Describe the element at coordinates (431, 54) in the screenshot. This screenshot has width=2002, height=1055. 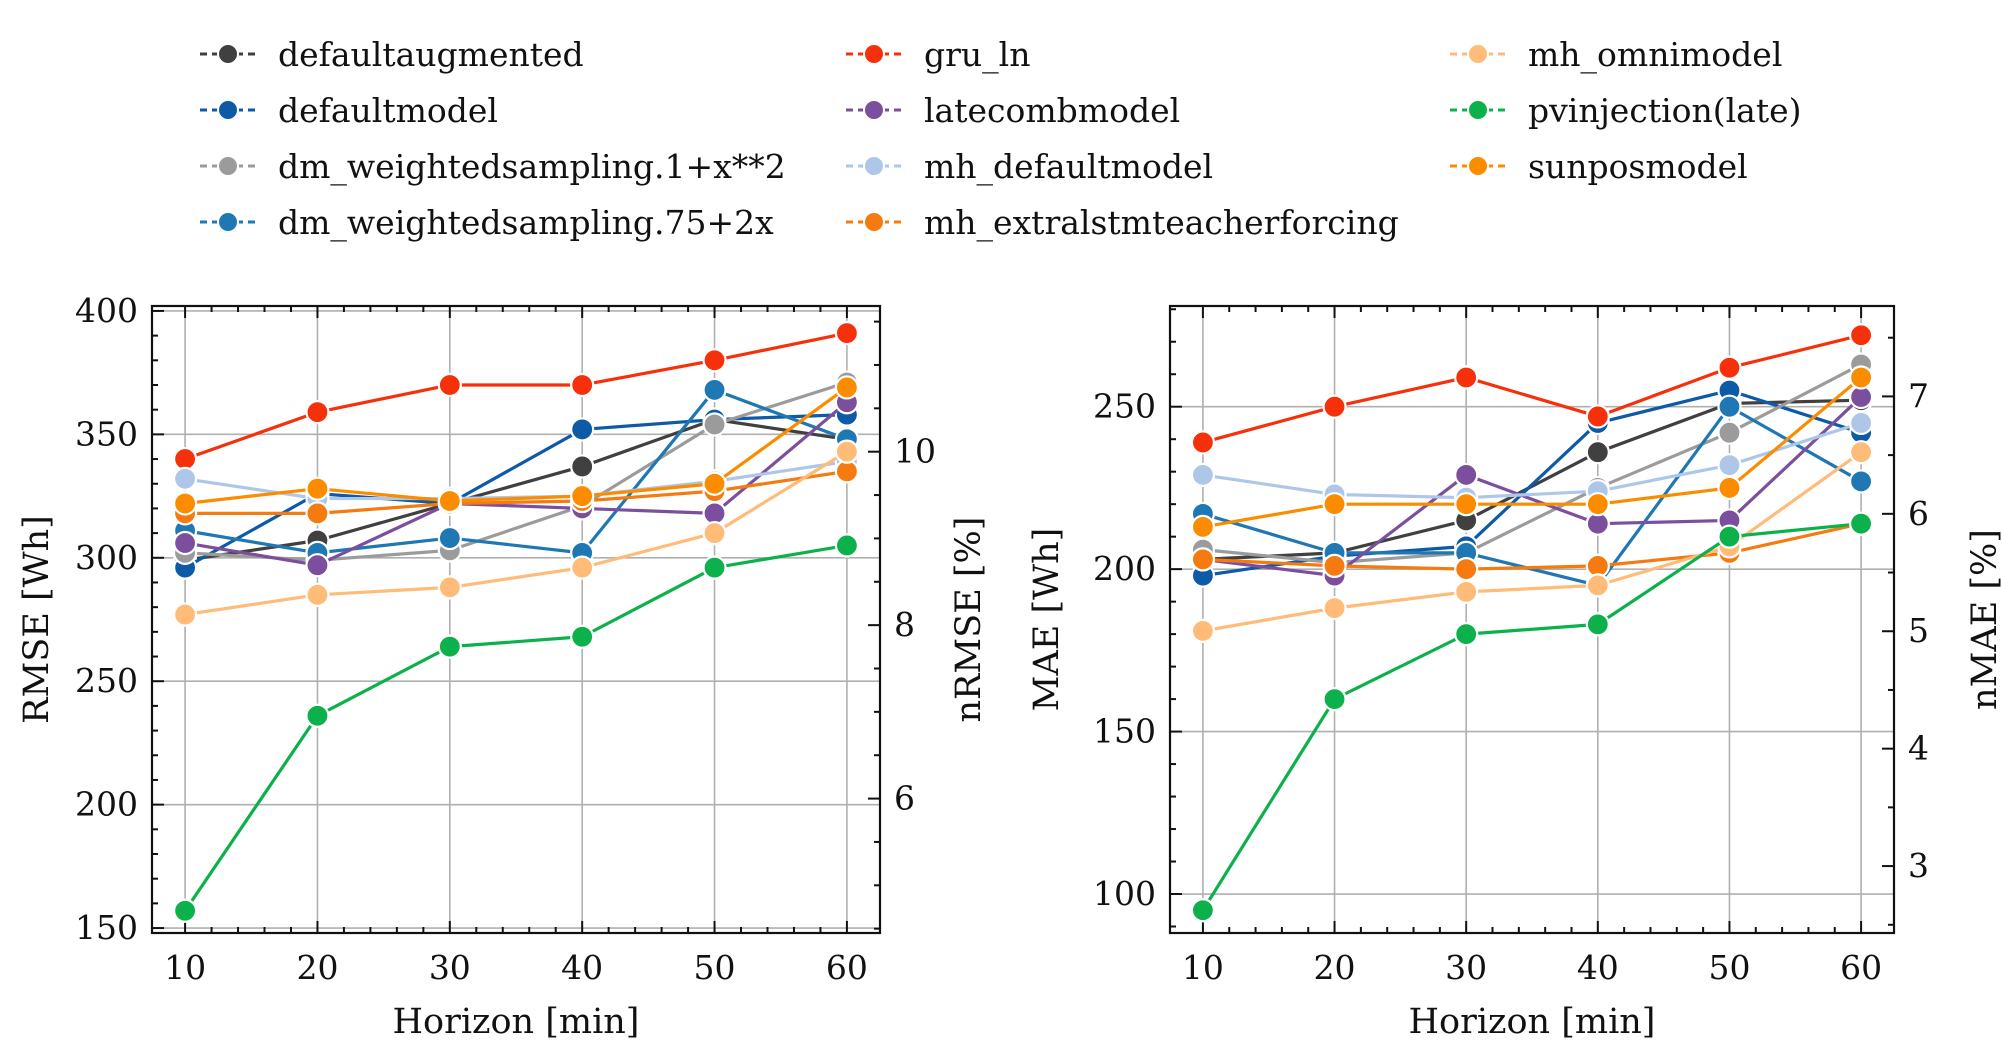
I see `legend-label: defaultaugmented` at that location.